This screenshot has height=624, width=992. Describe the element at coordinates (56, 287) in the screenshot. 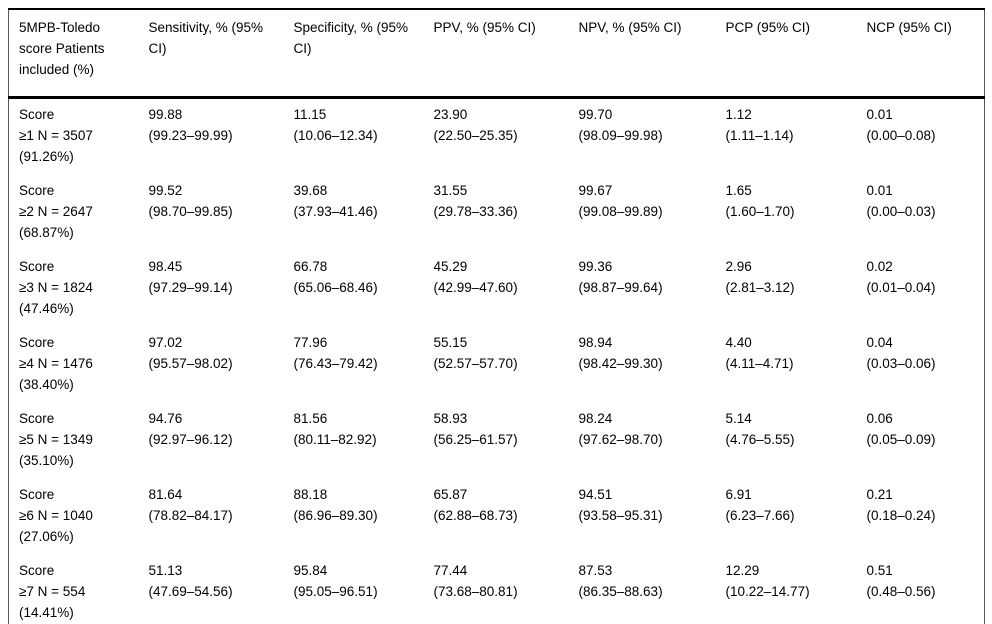

I see `score-label-line: ≥3 N = 1824` at that location.